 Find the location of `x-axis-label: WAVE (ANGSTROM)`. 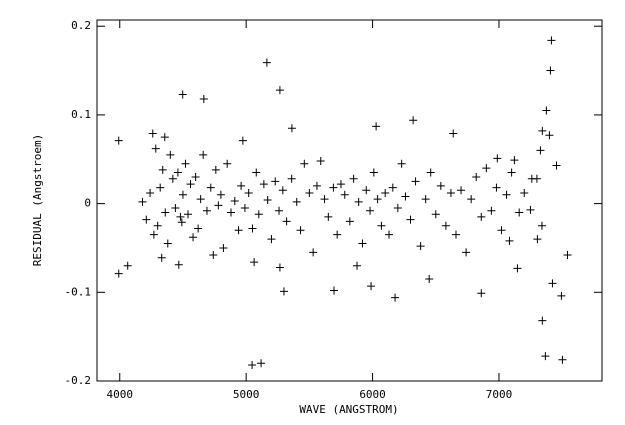

x-axis-label: WAVE (ANGSTROM) is located at coordinates (348, 409).